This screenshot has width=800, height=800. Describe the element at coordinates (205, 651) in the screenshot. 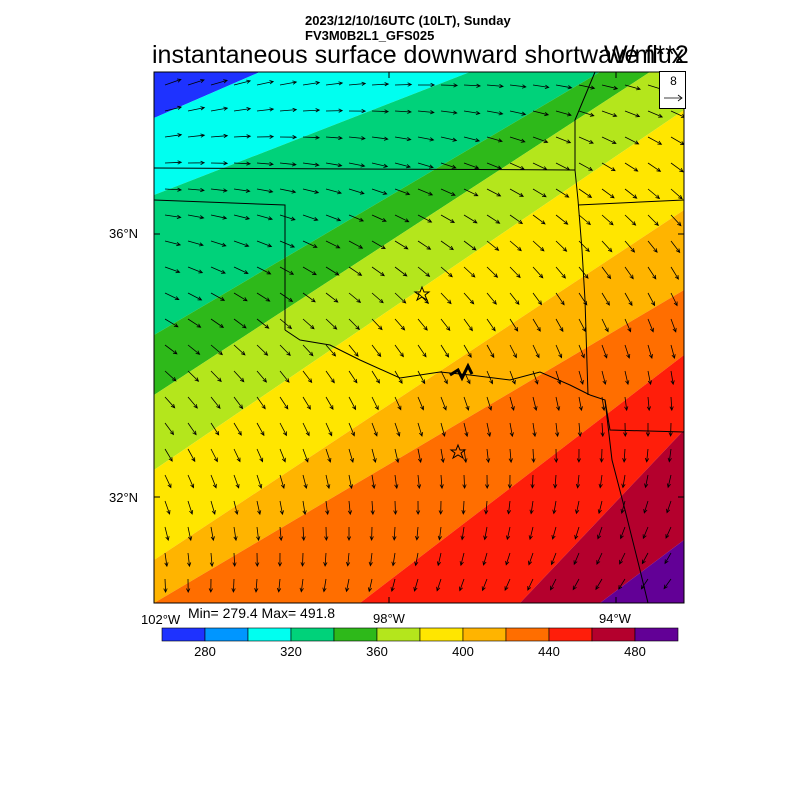

I see `colorbar-label: 280` at that location.